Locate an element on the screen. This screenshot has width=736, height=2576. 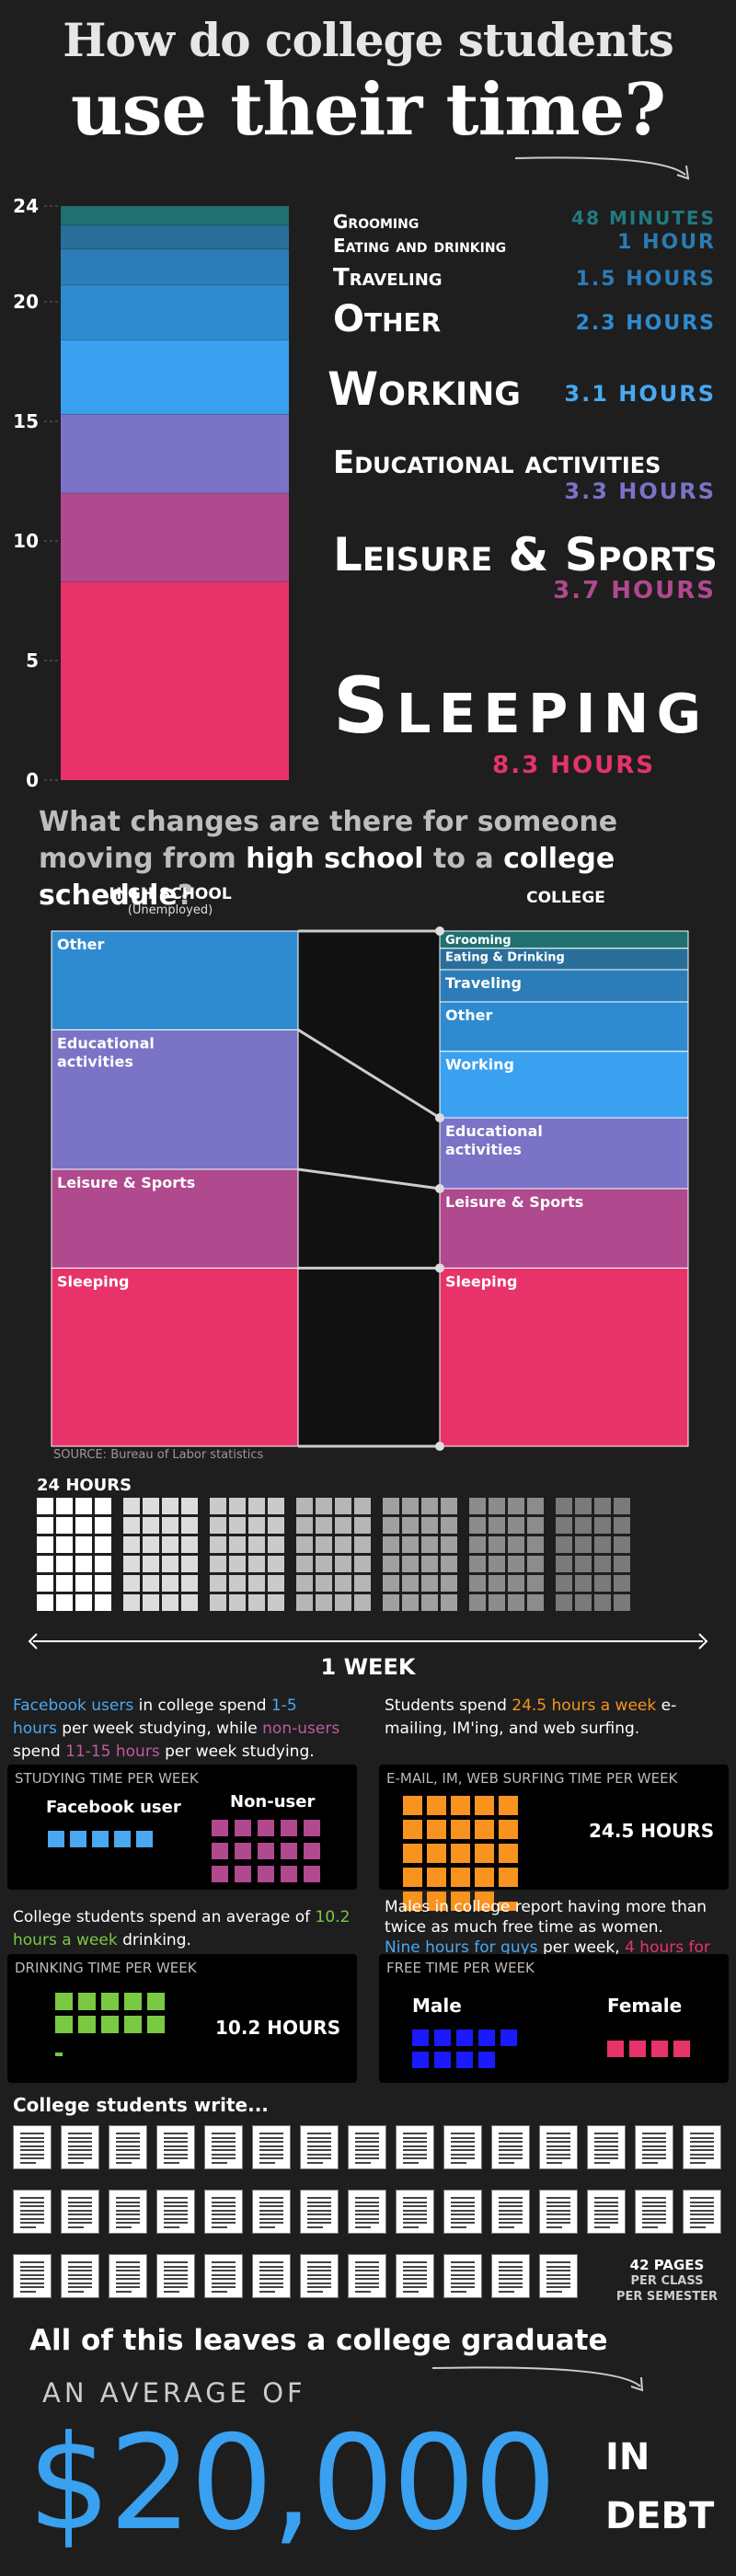
debt-in: IN is located at coordinates (627, 2457).